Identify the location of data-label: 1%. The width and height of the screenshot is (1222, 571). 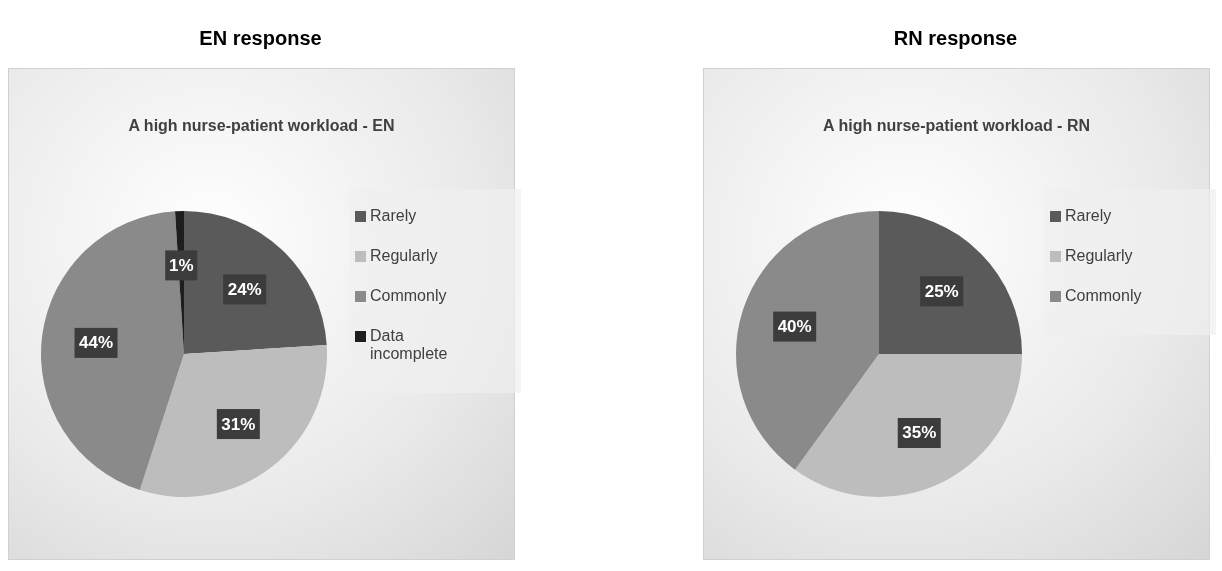
(181, 265).